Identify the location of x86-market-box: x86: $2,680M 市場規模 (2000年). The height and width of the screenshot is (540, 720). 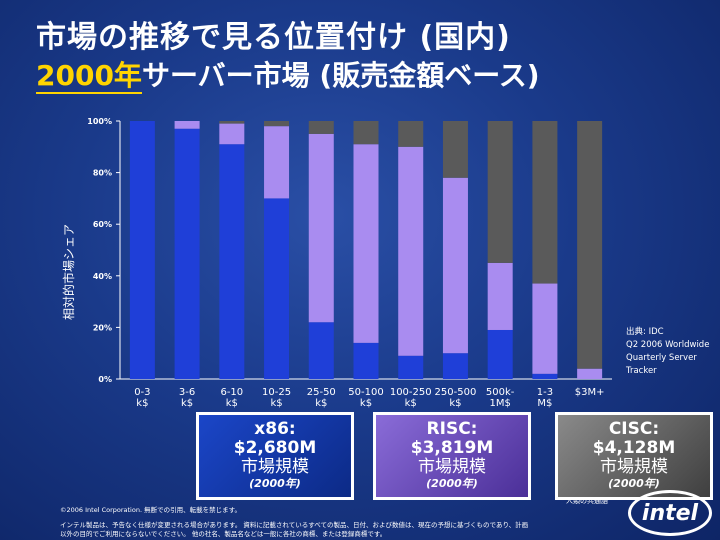
(275, 456).